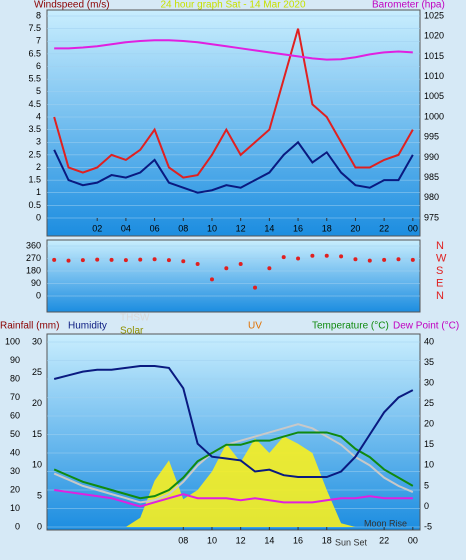 The image size is (466, 560). What do you see at coordinates (426, 506) in the screenshot?
I see `y2-tick-label: 0` at bounding box center [426, 506].